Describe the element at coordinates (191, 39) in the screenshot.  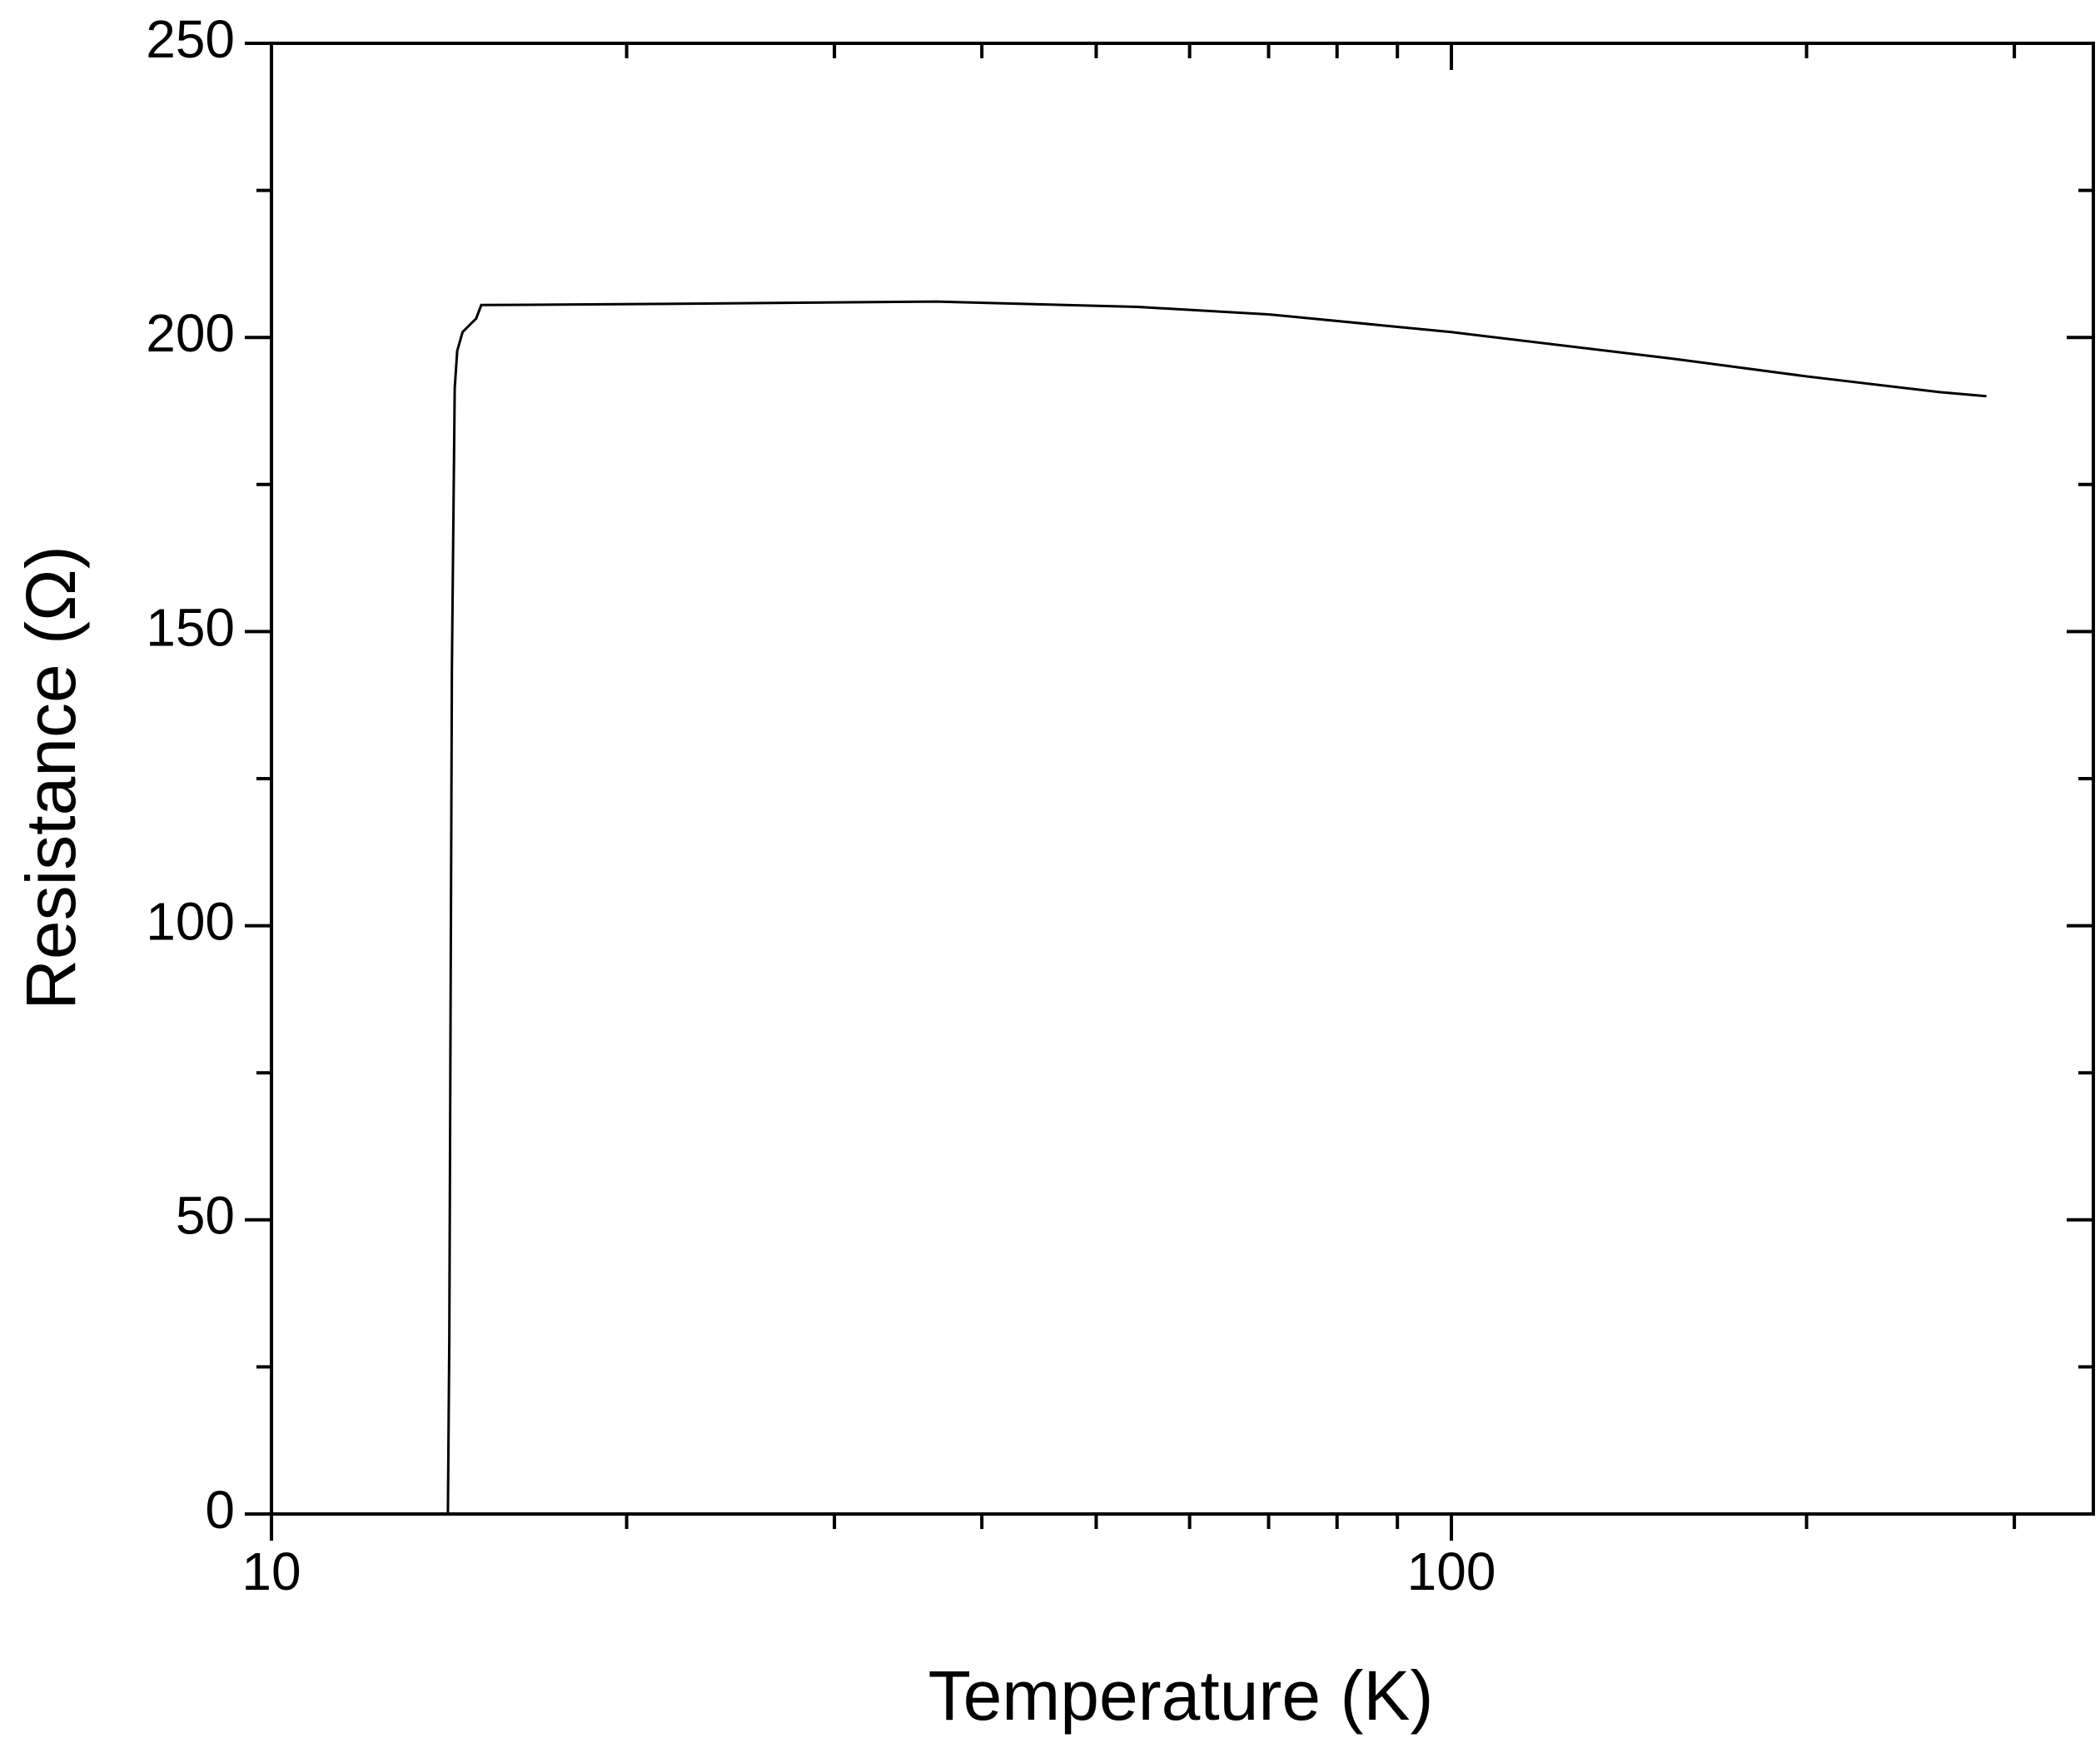
I see `y-tick-label: 250` at that location.